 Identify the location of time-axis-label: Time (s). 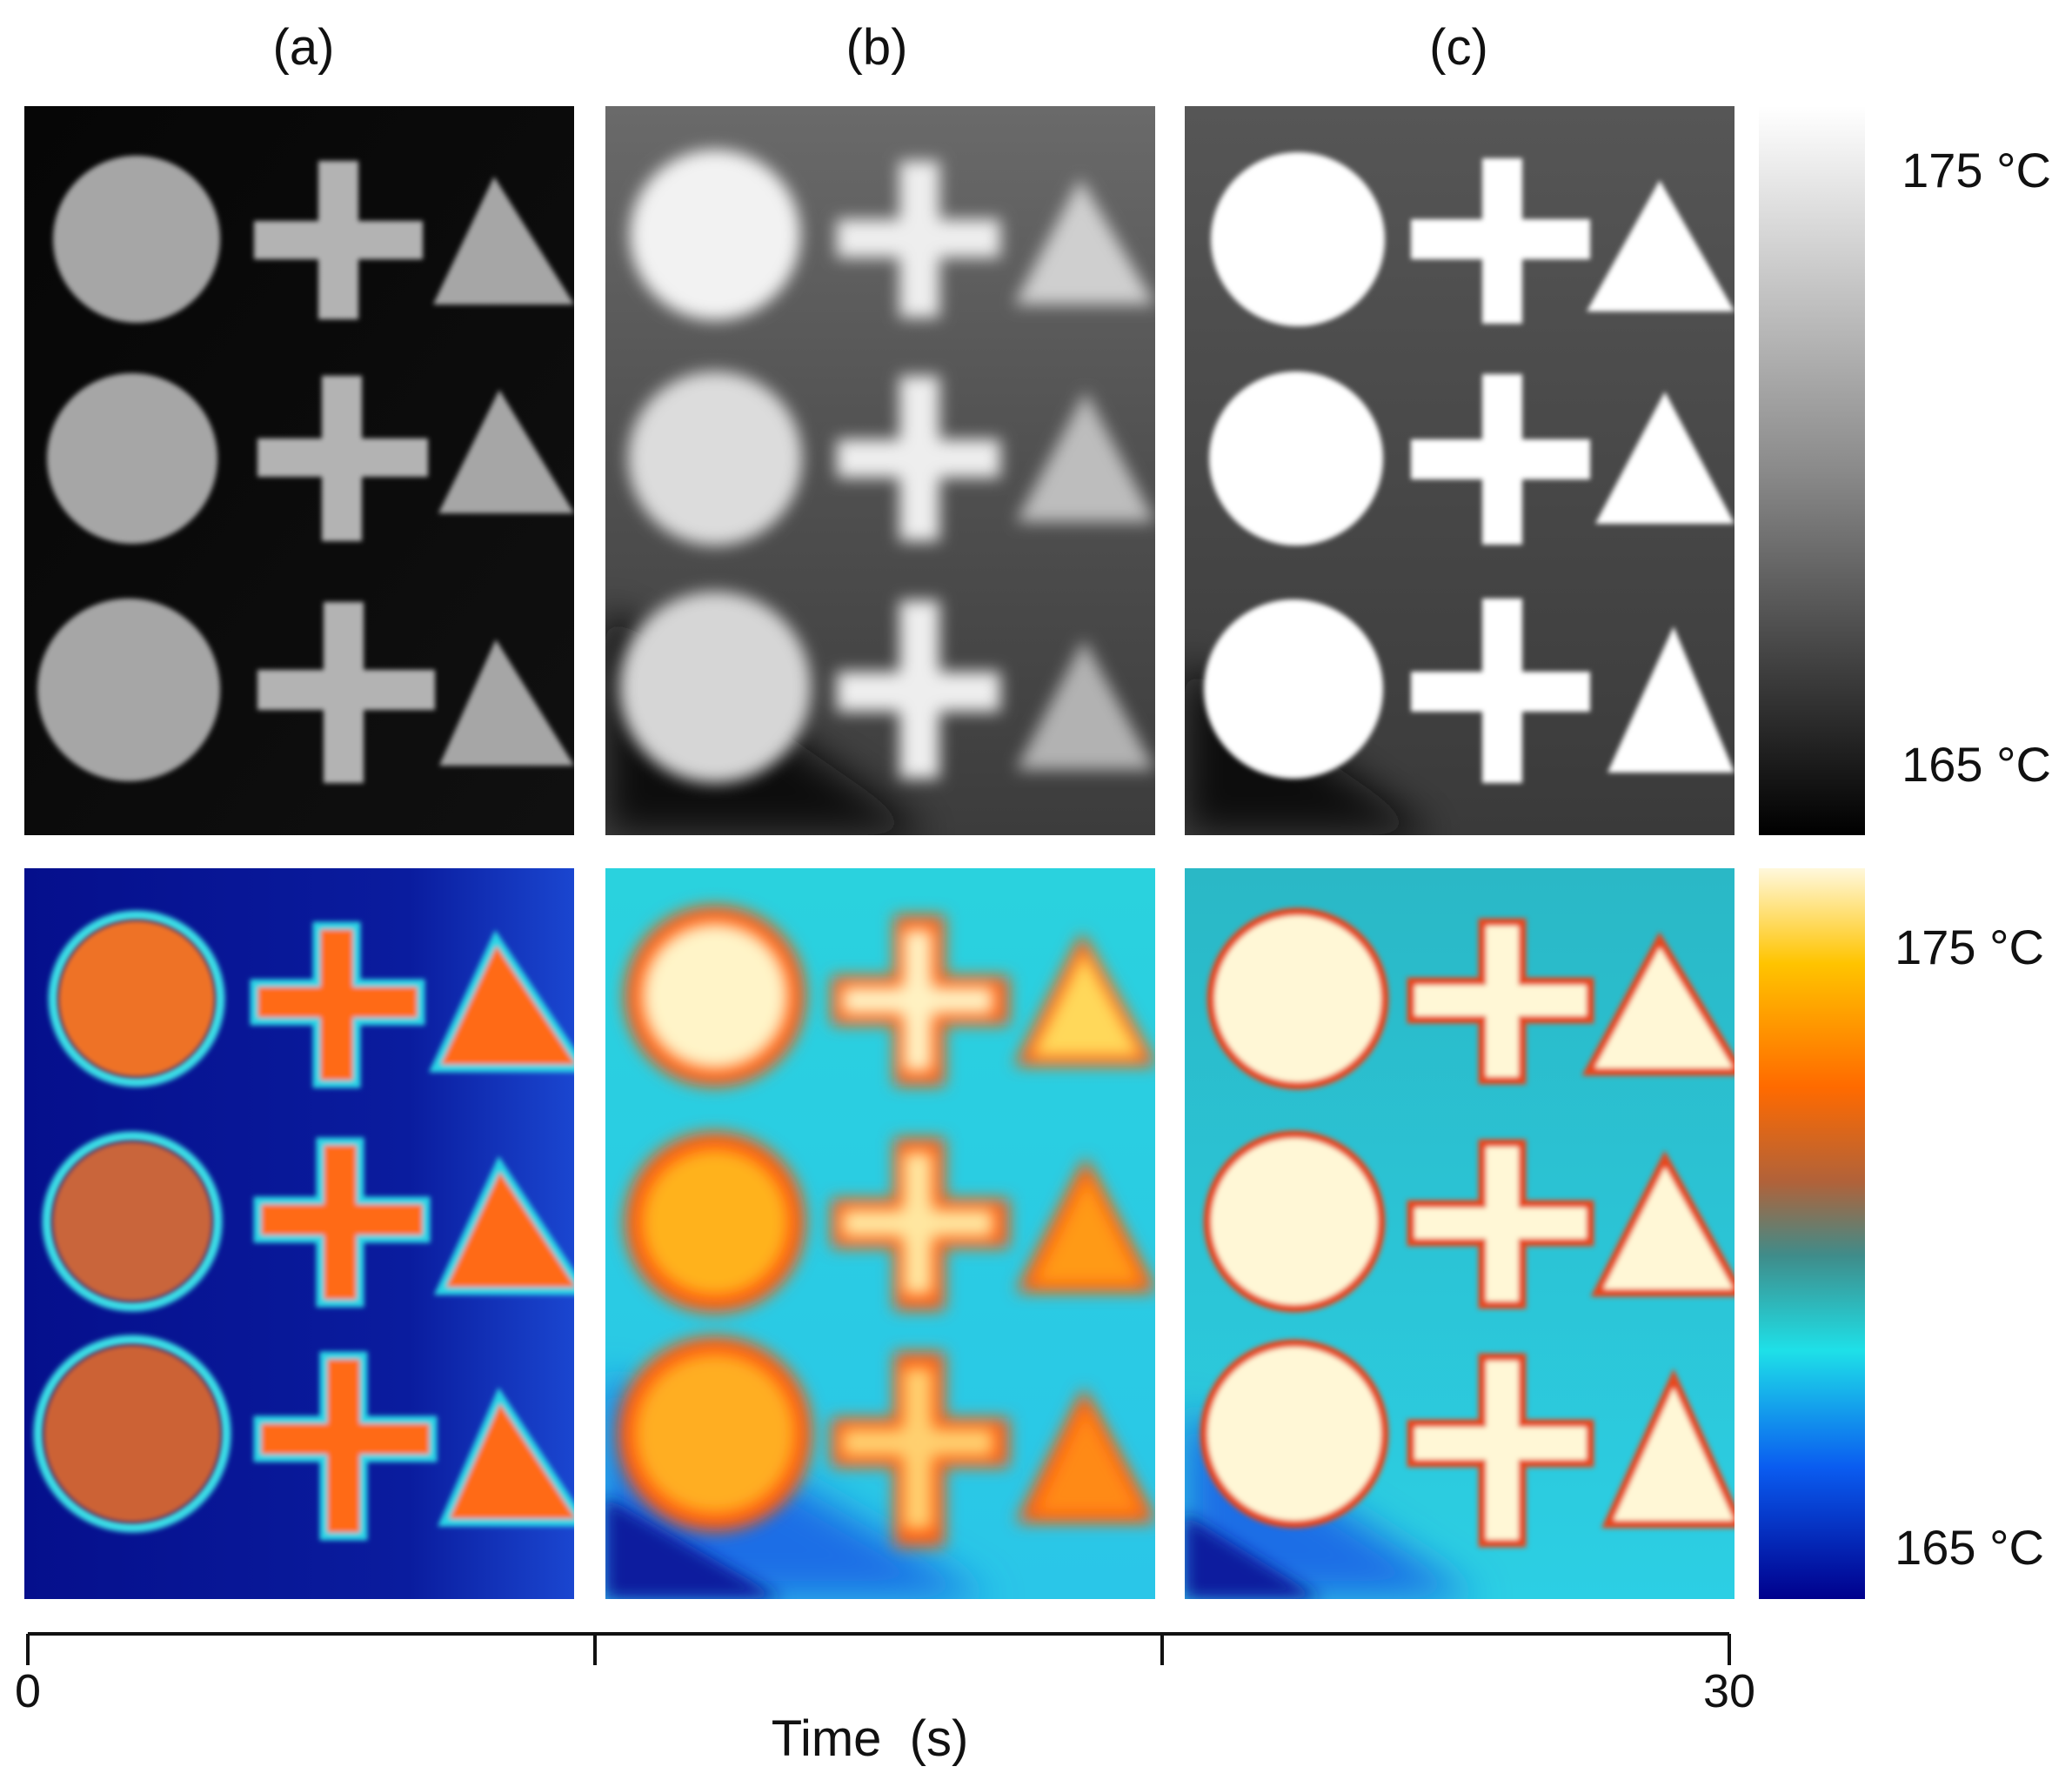
(870, 1738).